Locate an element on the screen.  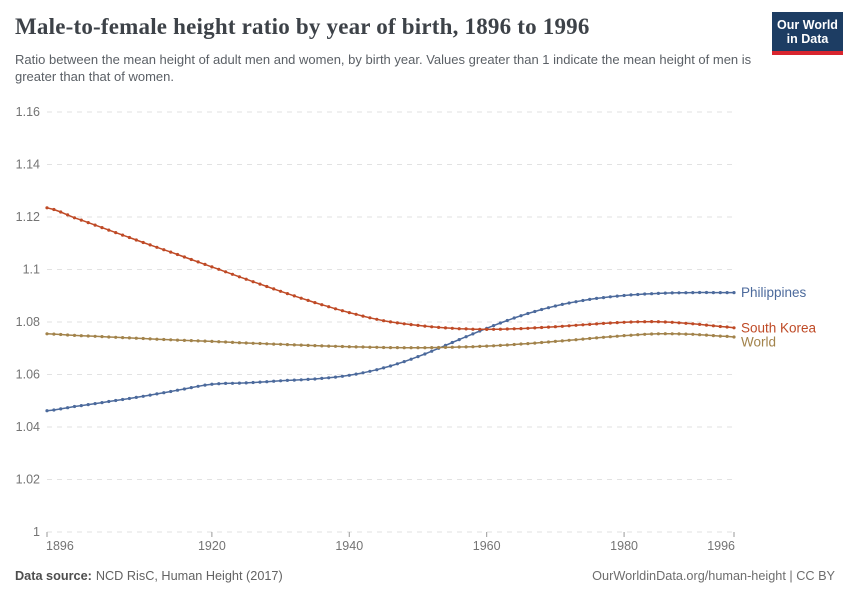
series-points-world is located at coordinates (390, 341).